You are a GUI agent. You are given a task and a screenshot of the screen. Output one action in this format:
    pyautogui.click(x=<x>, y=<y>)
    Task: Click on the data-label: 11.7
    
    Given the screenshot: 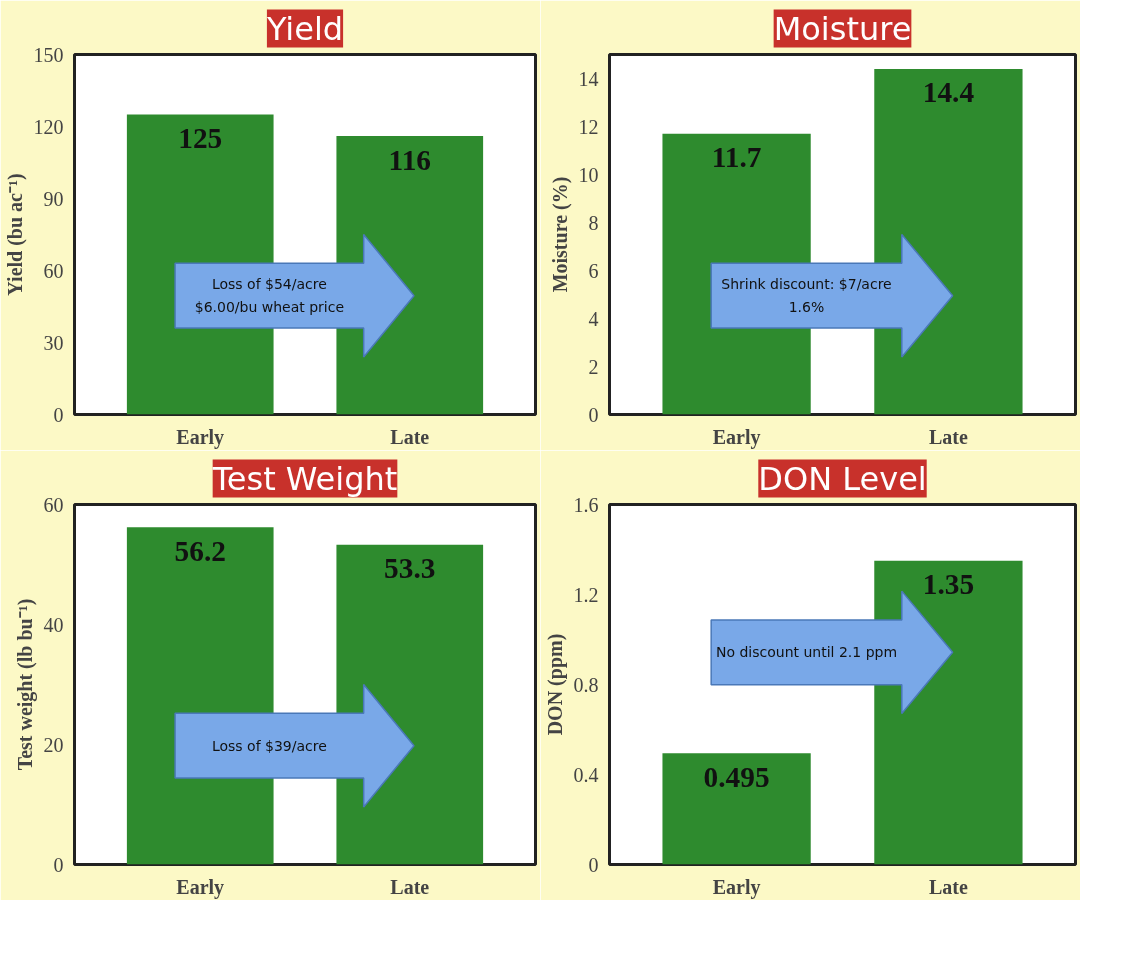 What is the action you would take?
    pyautogui.click(x=736, y=157)
    